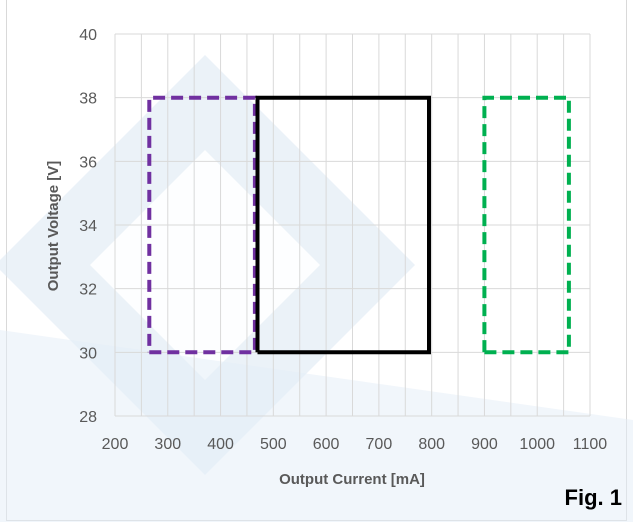 Image resolution: width=633 pixels, height=522 pixels. What do you see at coordinates (53, 226) in the screenshot?
I see `y-axis-label: Output Voltage [V]` at bounding box center [53, 226].